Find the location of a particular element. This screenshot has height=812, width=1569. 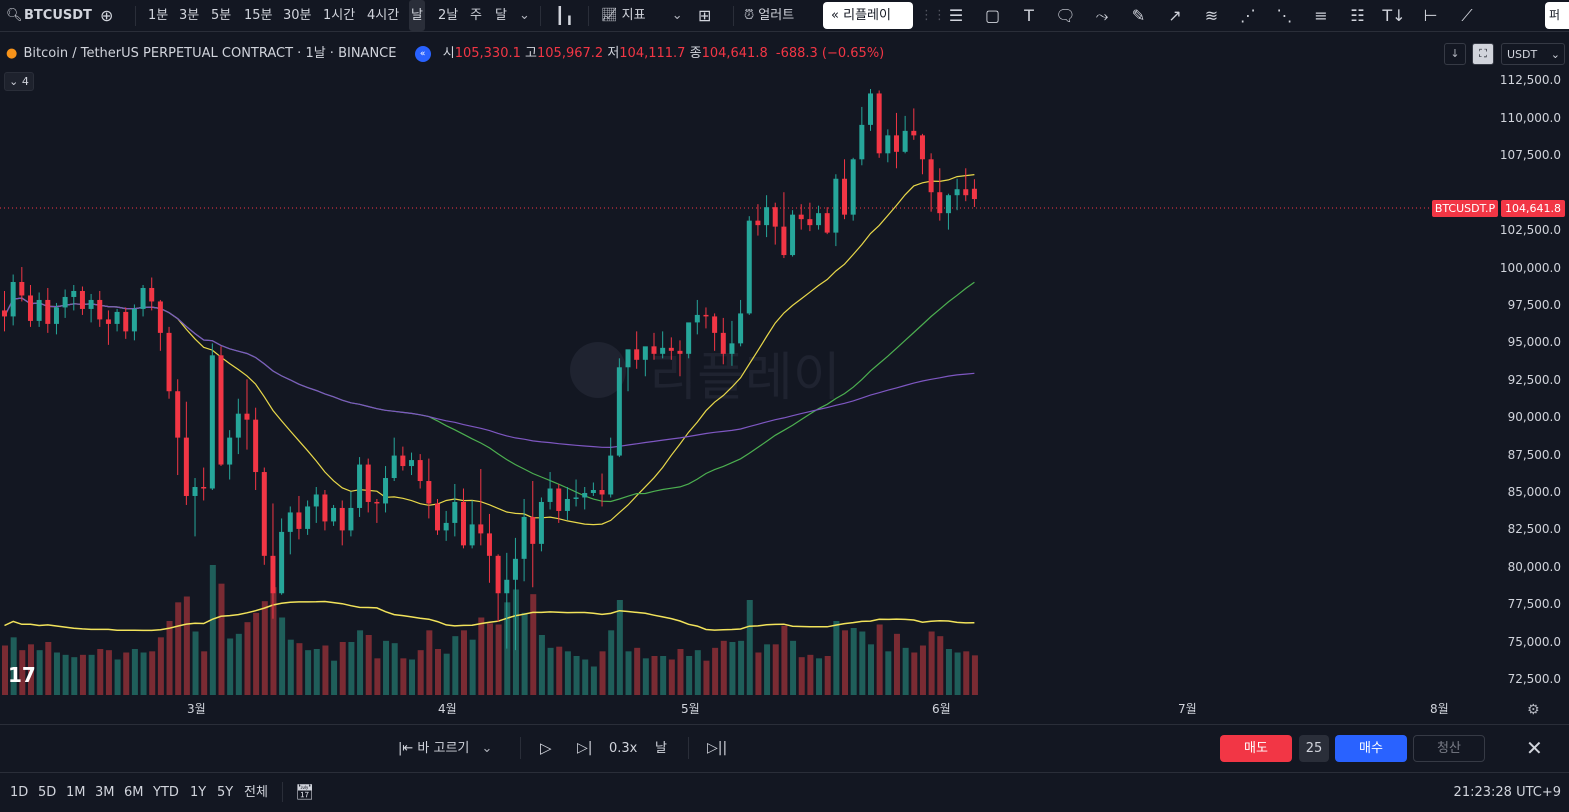

currency-select: USDT ⌄ is located at coordinates (1533, 54).